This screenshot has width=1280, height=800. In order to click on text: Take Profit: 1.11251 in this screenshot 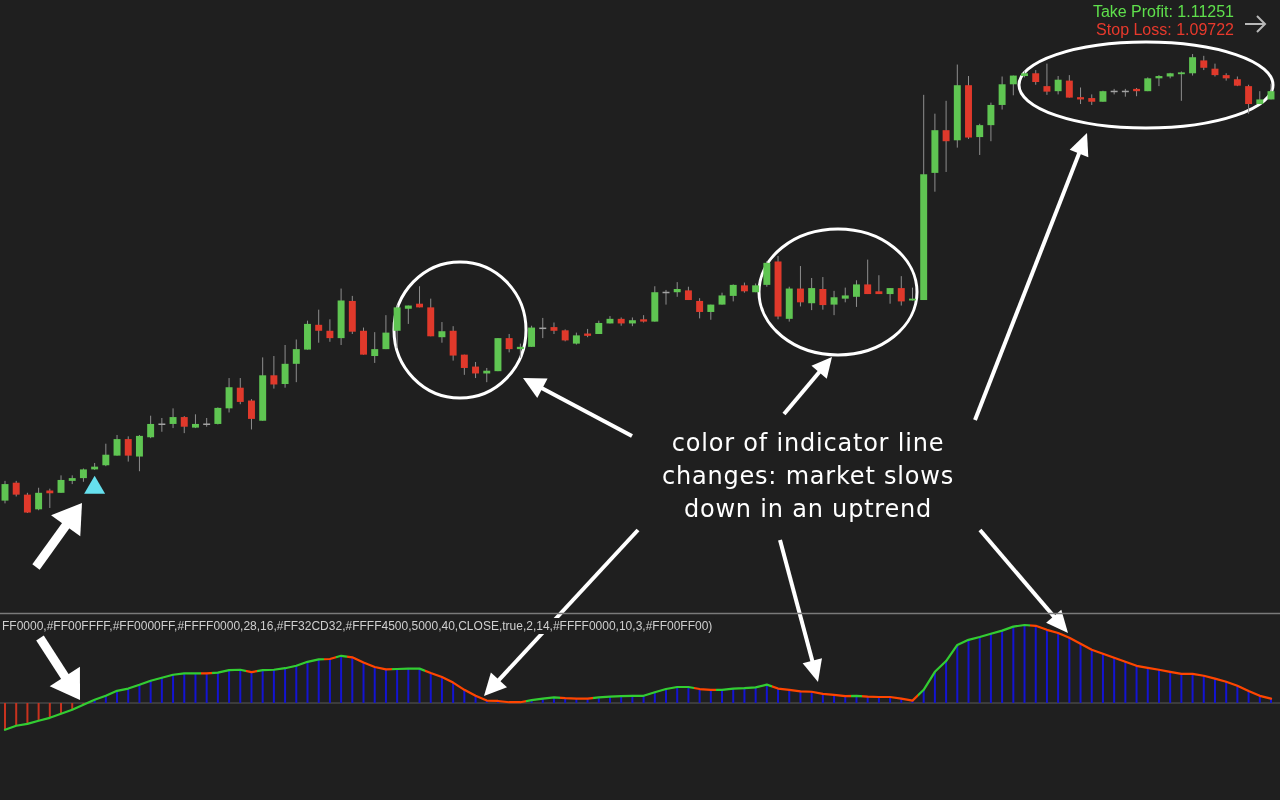, I will do `click(1163, 11)`.